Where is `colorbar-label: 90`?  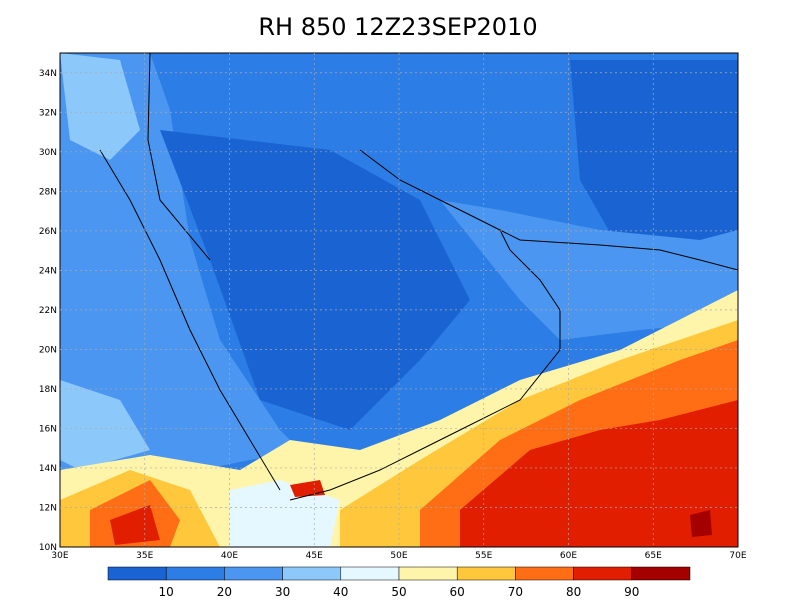 colorbar-label: 90 is located at coordinates (631, 592).